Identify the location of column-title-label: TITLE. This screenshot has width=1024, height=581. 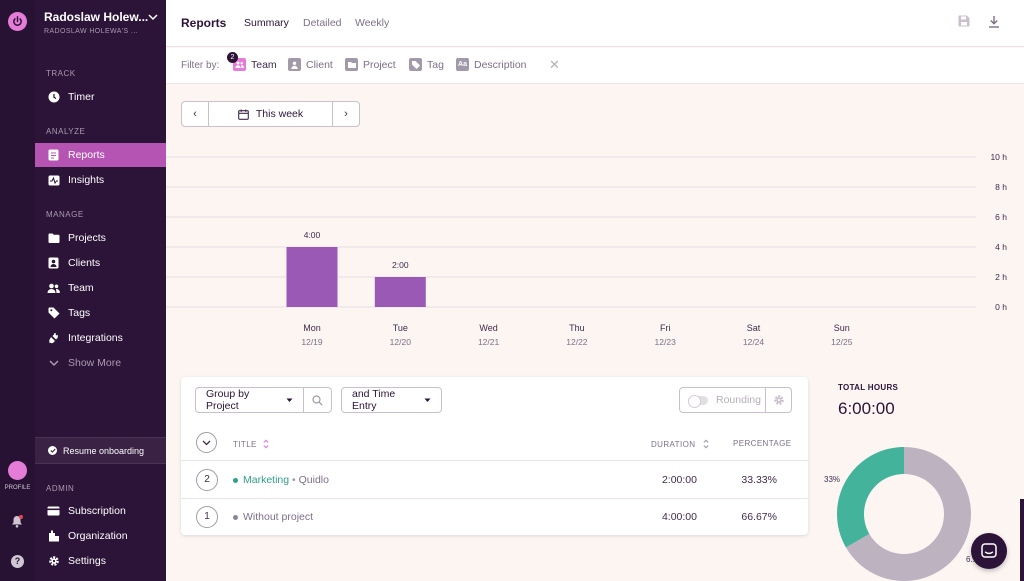
(245, 444).